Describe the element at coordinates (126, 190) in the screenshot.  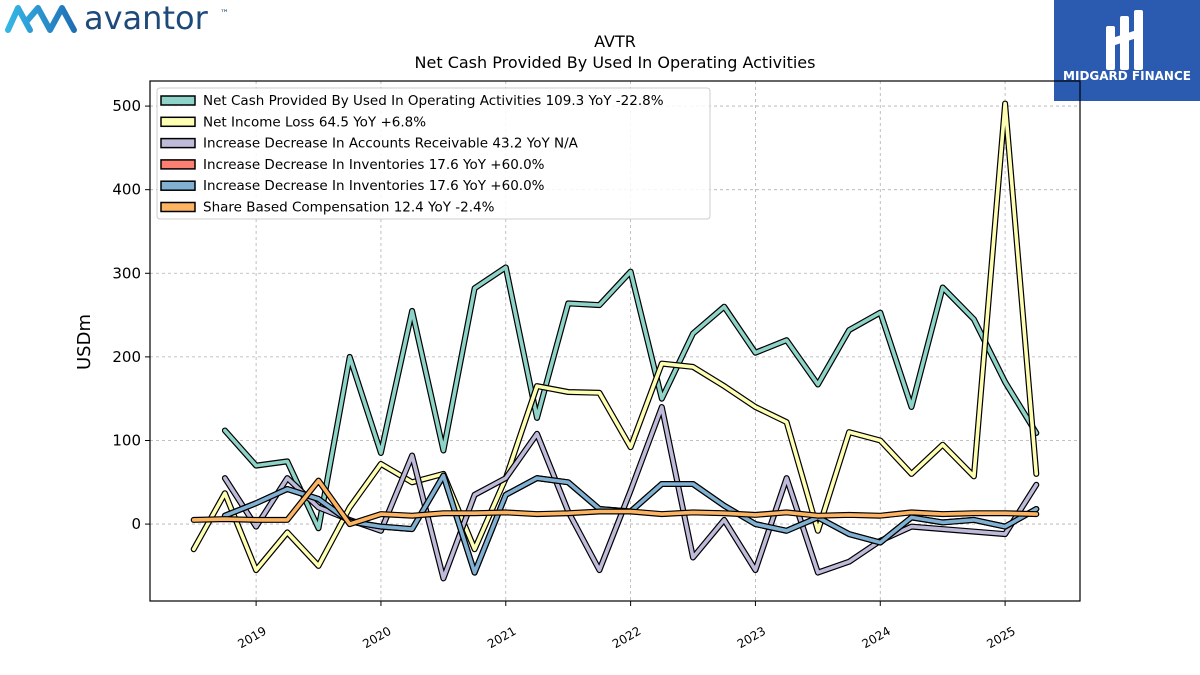
I see `y-tick-label: 400` at that location.